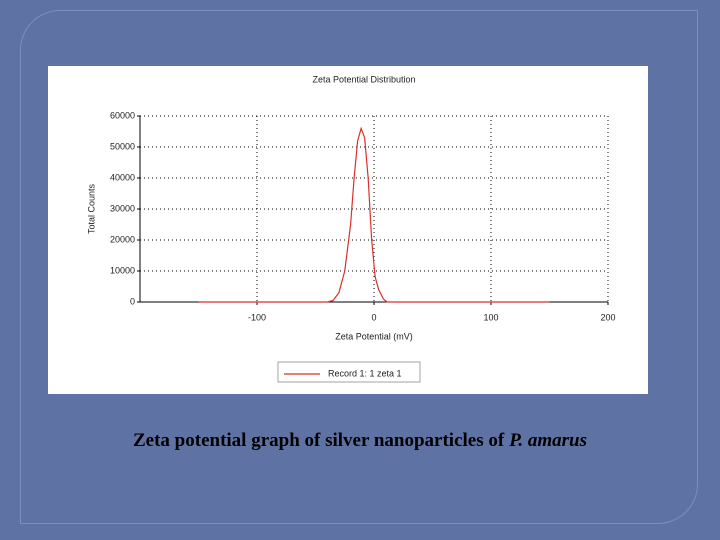 Image resolution: width=720 pixels, height=540 pixels. What do you see at coordinates (490, 317) in the screenshot?
I see `x-tick-label: 100` at bounding box center [490, 317].